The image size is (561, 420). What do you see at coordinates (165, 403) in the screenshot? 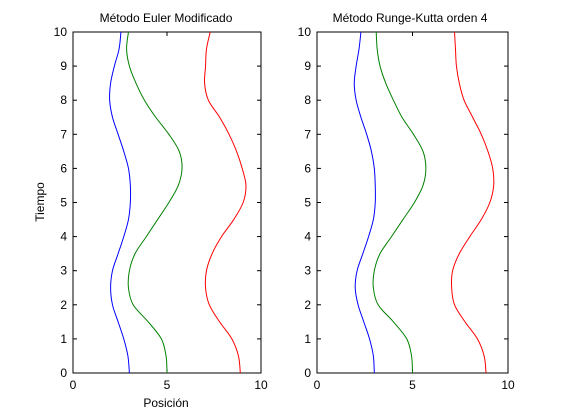
I see `x-axis-label: Posición` at bounding box center [165, 403].